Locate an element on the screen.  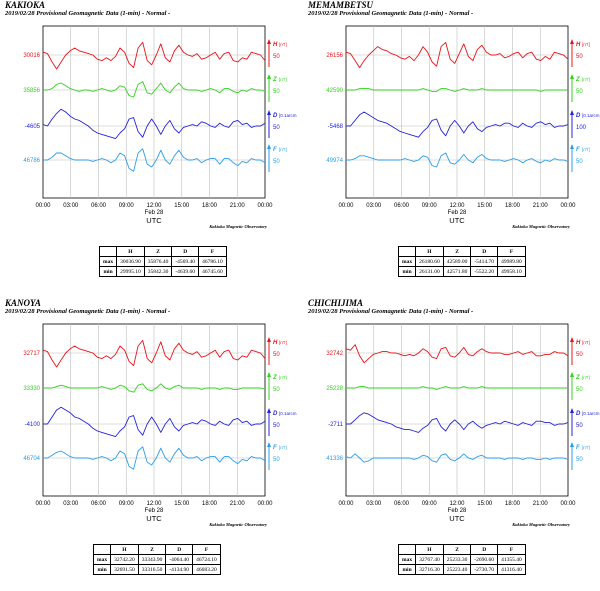
series-base-value: 32742 is located at coordinates (334, 354).